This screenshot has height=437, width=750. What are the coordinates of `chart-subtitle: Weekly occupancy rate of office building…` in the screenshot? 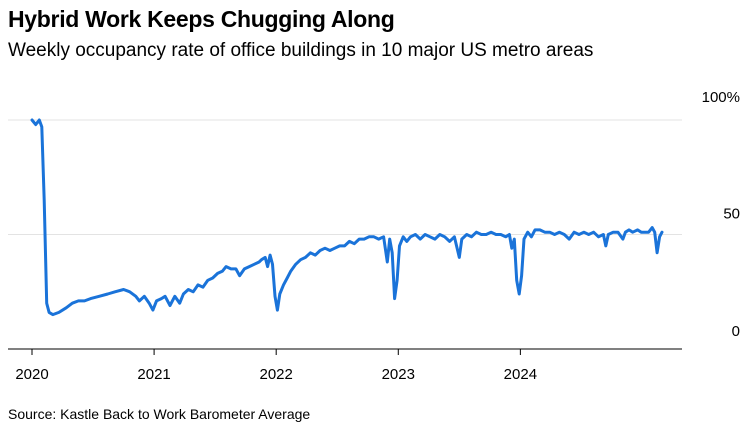 It's located at (301, 50).